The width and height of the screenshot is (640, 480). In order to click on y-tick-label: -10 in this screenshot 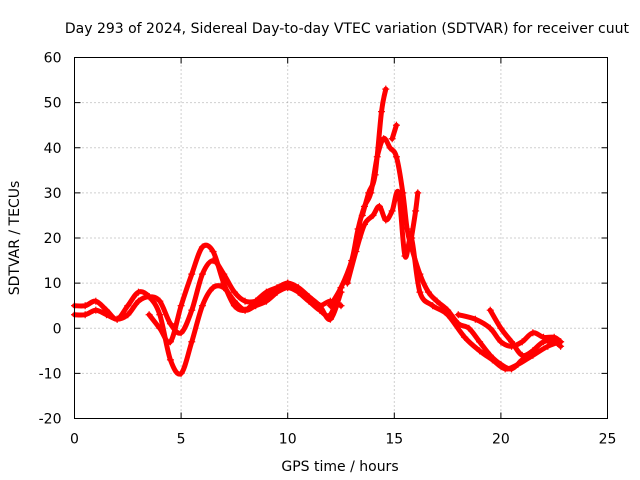, I will do `click(50, 374)`.